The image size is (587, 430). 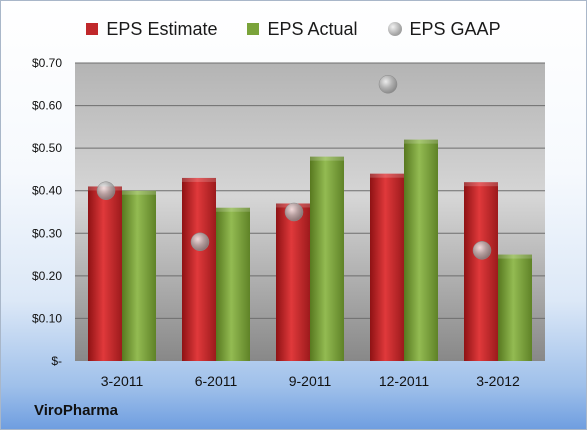 What do you see at coordinates (47, 191) in the screenshot?
I see `y-tick-label: $0.40` at bounding box center [47, 191].